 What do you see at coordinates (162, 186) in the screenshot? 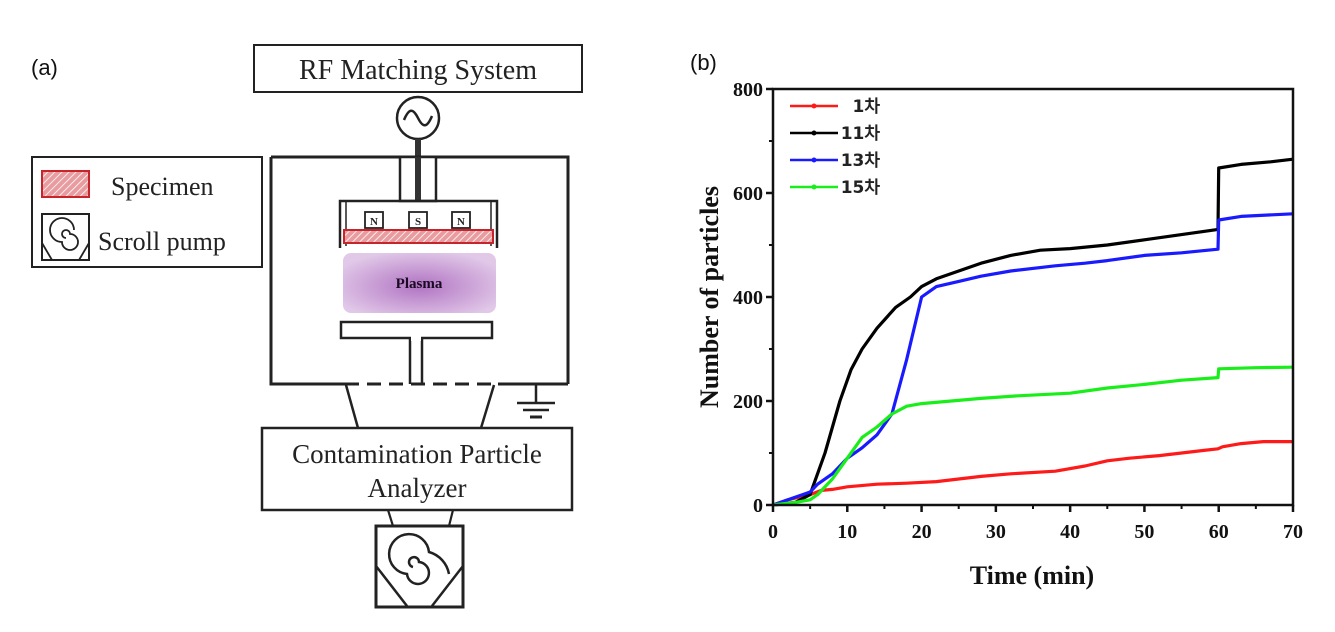
I see `legend-specimen-label: Specimen` at bounding box center [162, 186].